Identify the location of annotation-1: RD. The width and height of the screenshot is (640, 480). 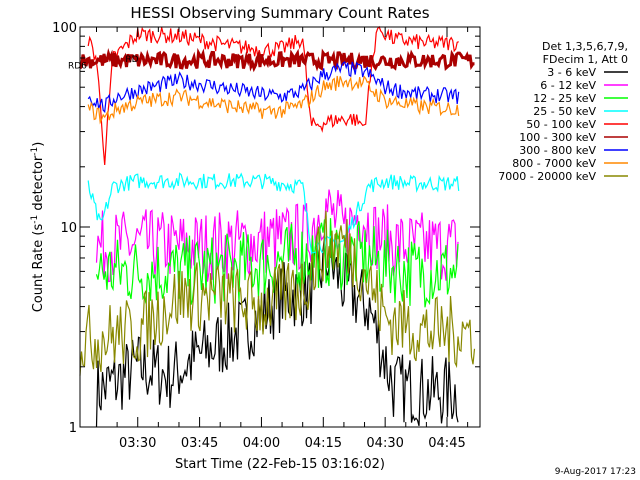
(131, 60).